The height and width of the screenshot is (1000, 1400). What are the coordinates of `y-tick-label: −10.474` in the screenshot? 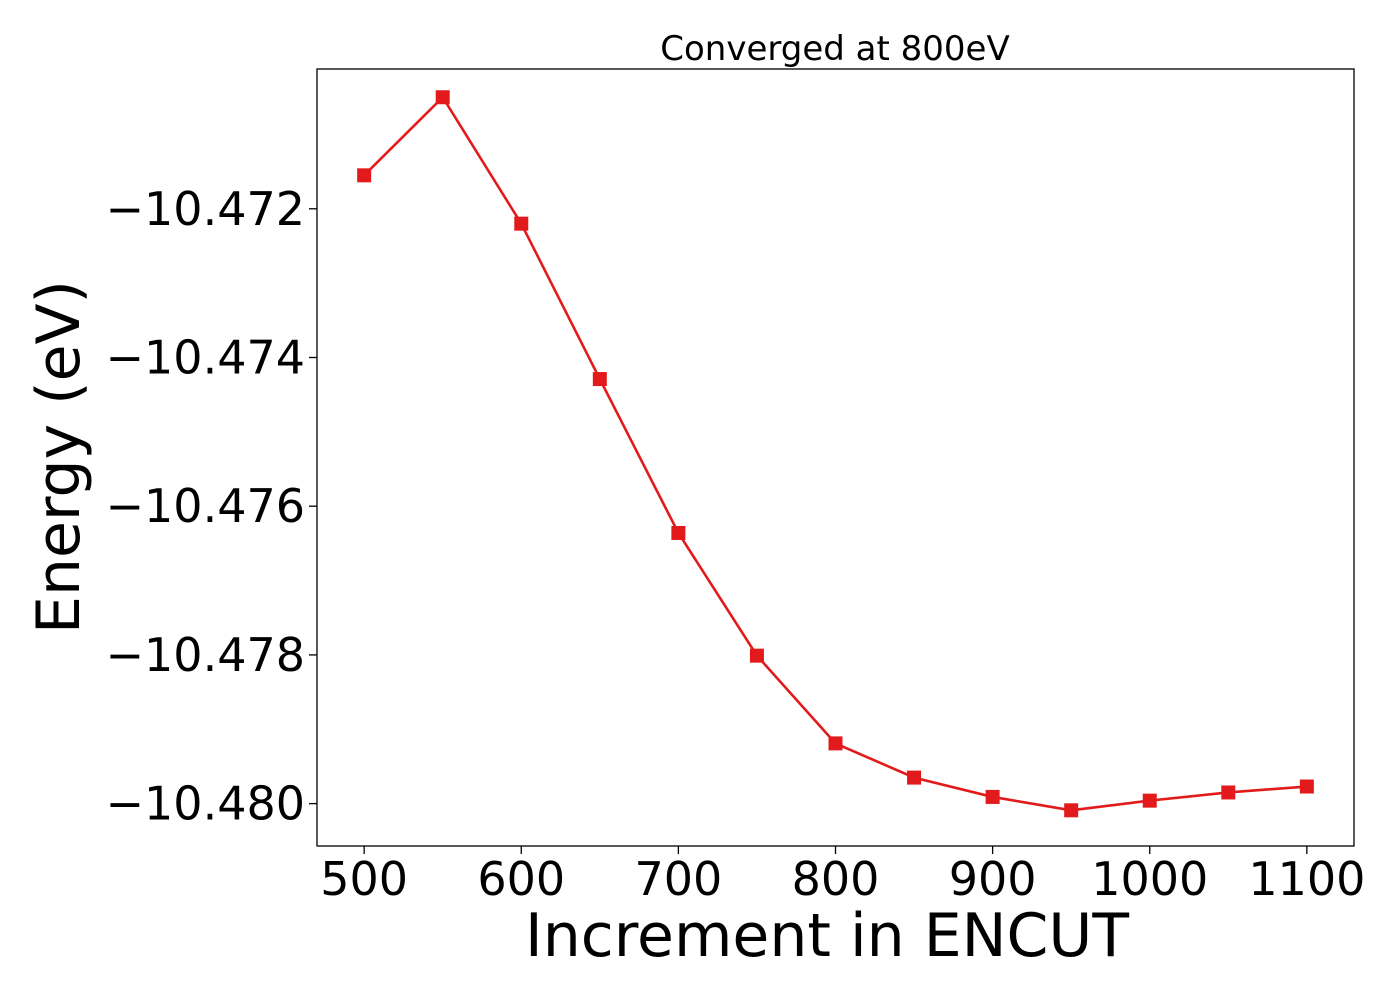 It's located at (206, 357).